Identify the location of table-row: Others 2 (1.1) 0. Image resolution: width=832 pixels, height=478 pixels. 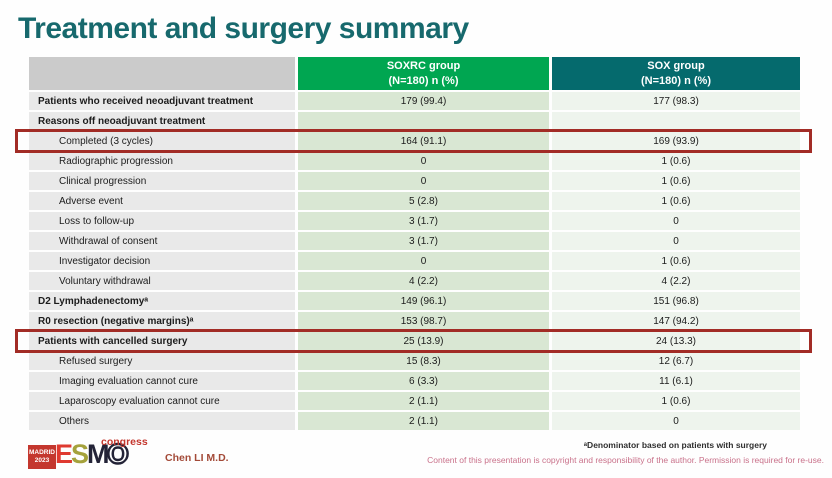
(414, 421).